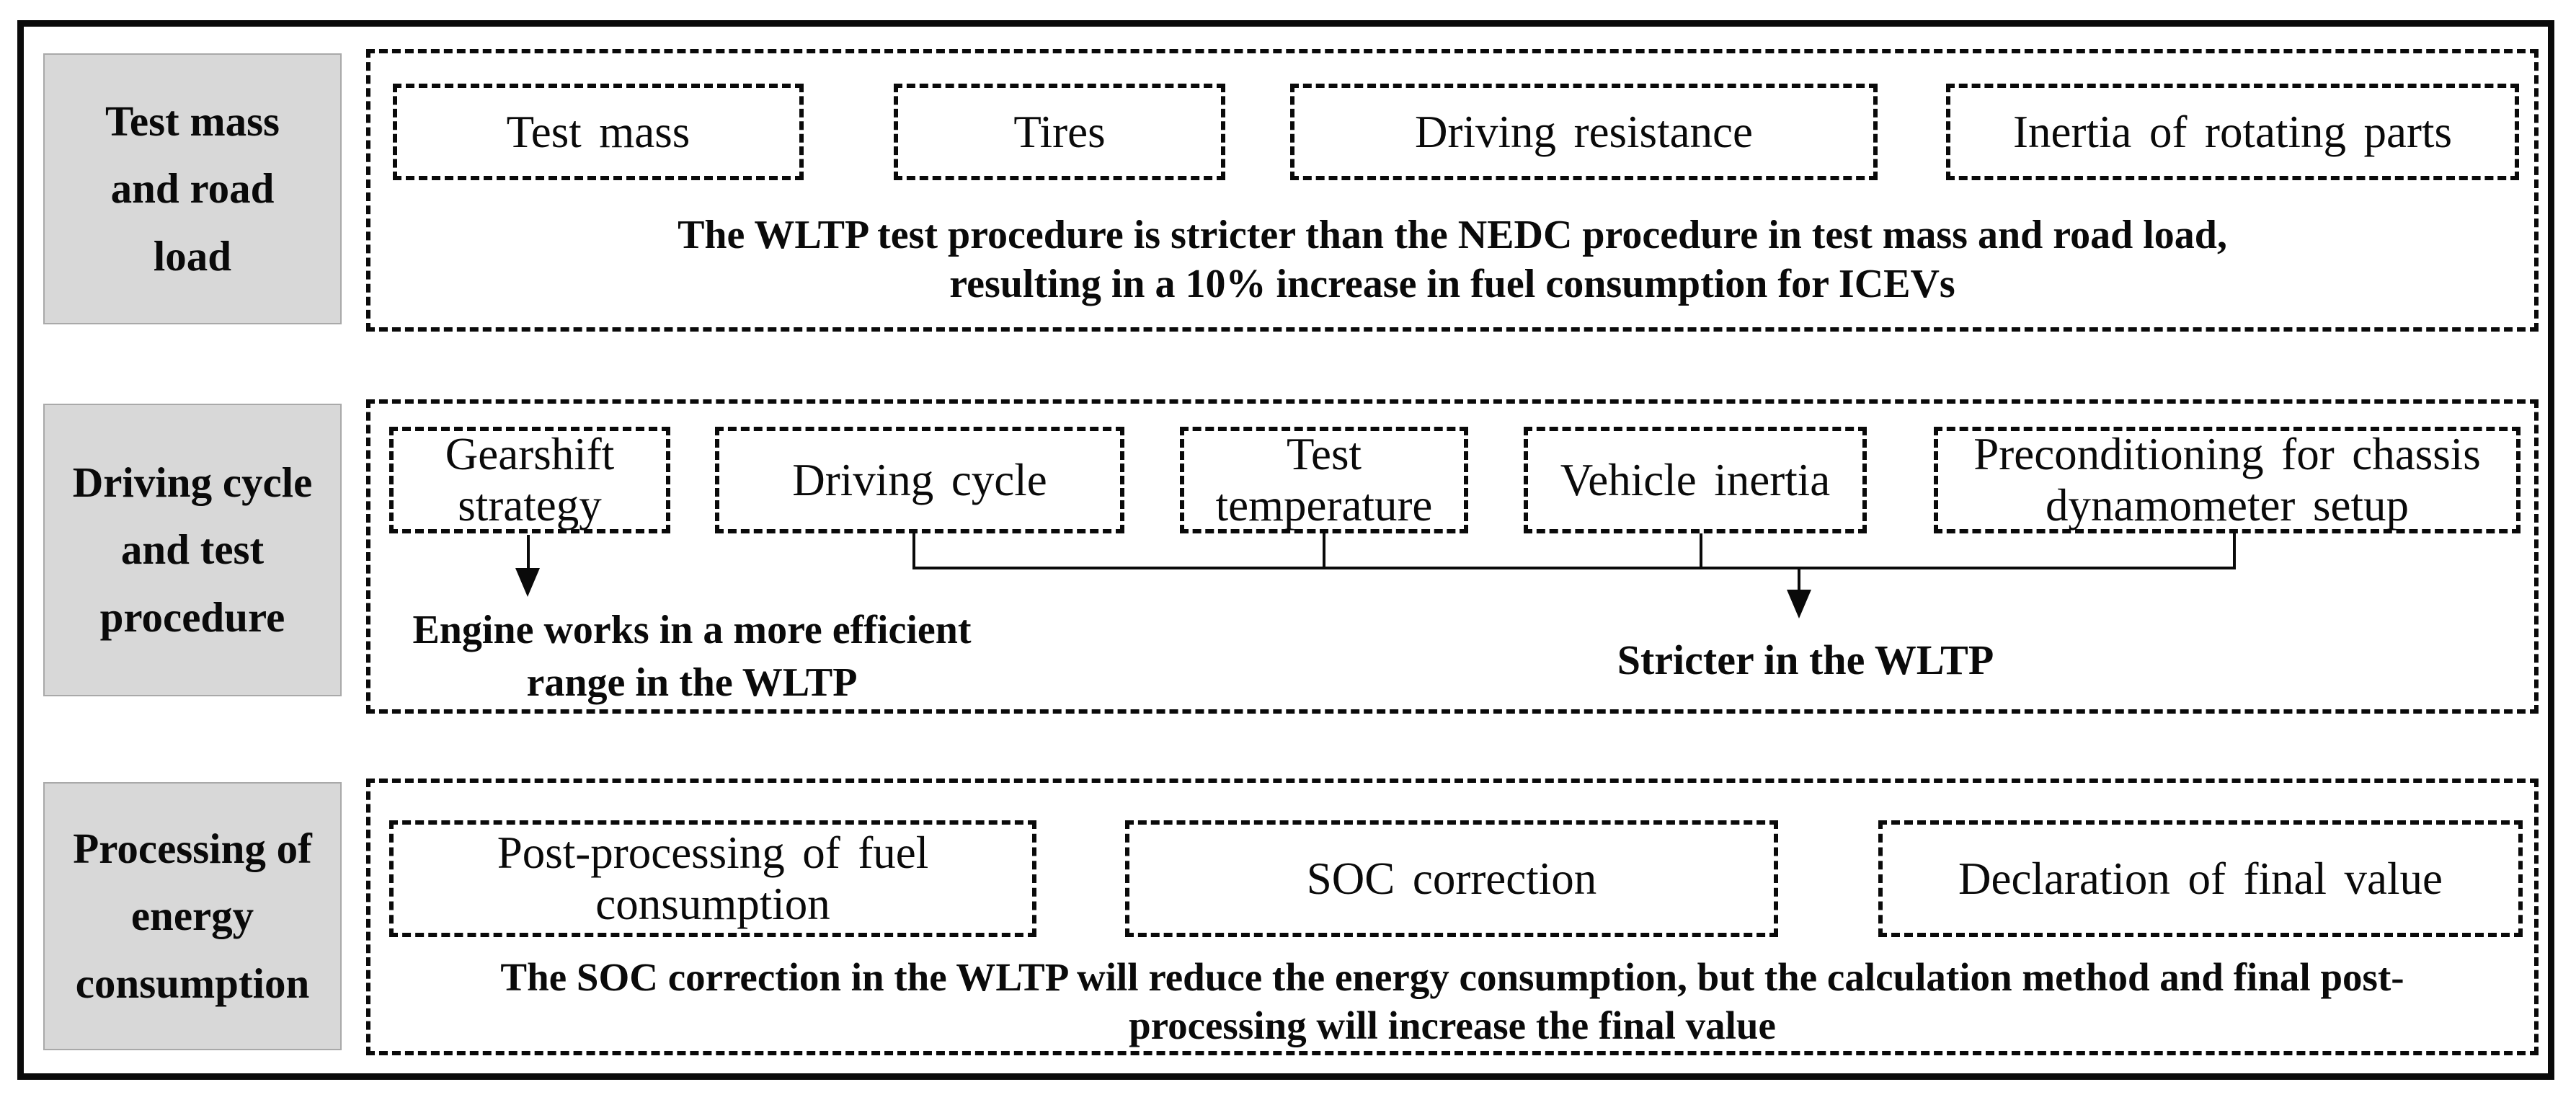 This screenshot has width=2576, height=1100. What do you see at coordinates (2200, 878) in the screenshot?
I see `box-declaration-of-final-value: Declaration of final value` at bounding box center [2200, 878].